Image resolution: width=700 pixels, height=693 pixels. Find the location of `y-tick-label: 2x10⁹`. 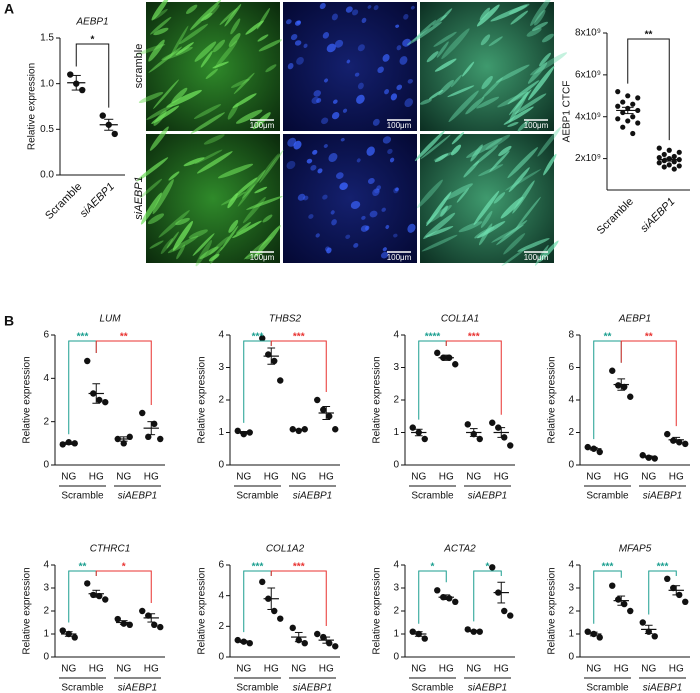

y-tick-label: 2x10⁹ is located at coordinates (588, 158).